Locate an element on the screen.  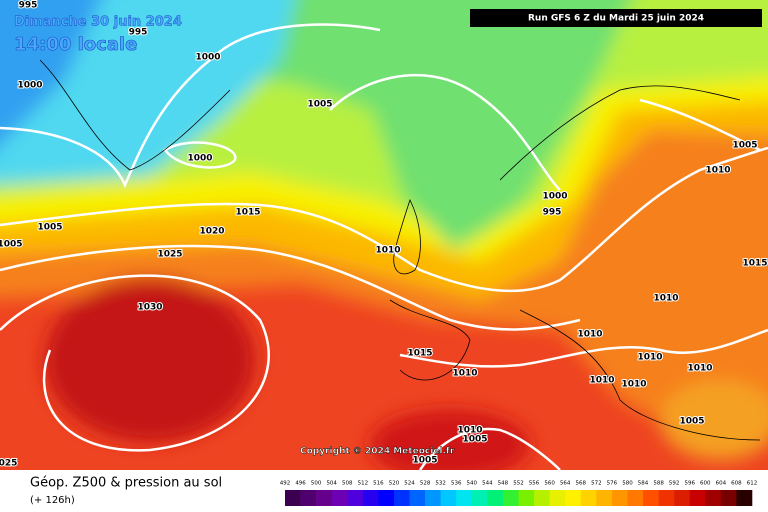
time: 14:00 locale is located at coordinates (75, 44).